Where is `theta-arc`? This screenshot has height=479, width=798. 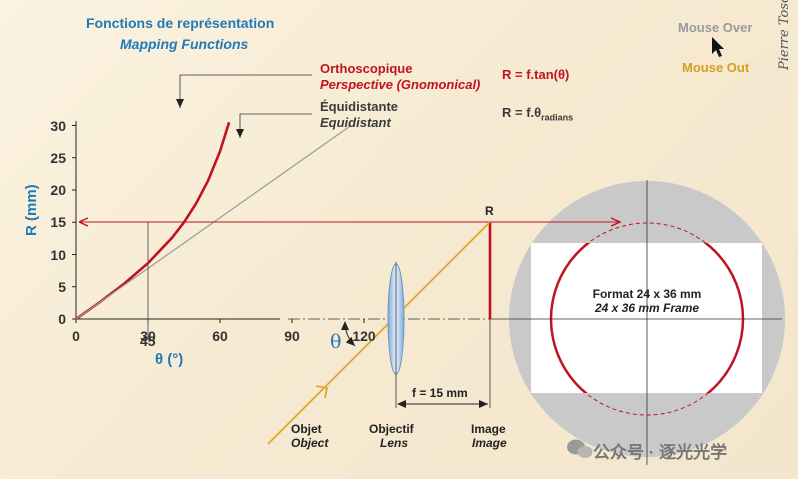 theta-arc is located at coordinates (348, 334).